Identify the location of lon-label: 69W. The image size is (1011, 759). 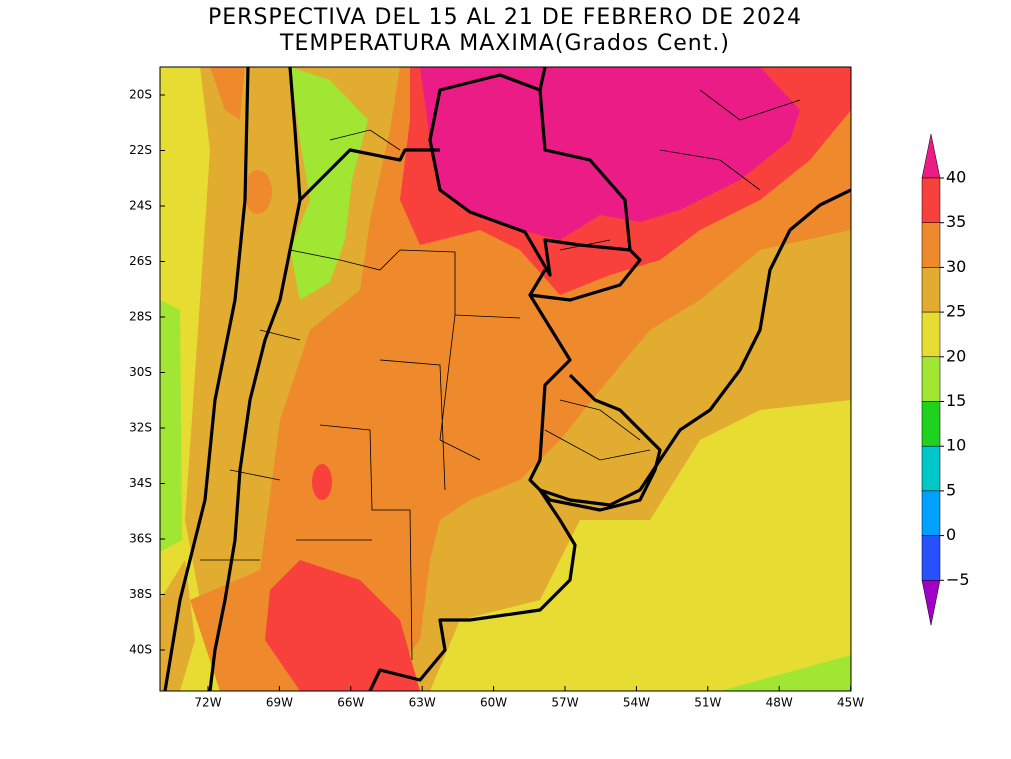
(279, 703).